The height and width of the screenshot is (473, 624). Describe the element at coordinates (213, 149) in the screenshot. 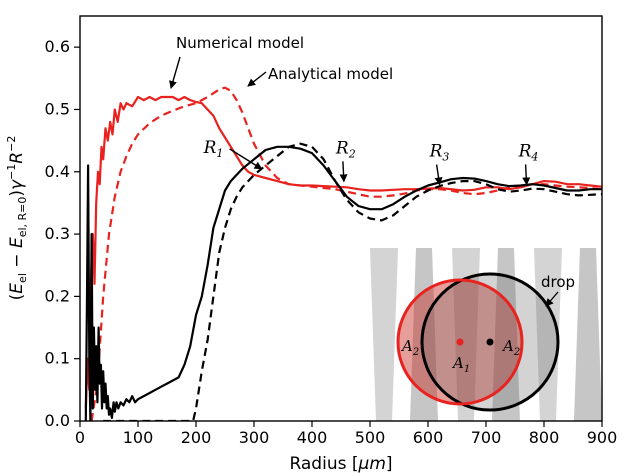

I see `r1-label: R1` at that location.